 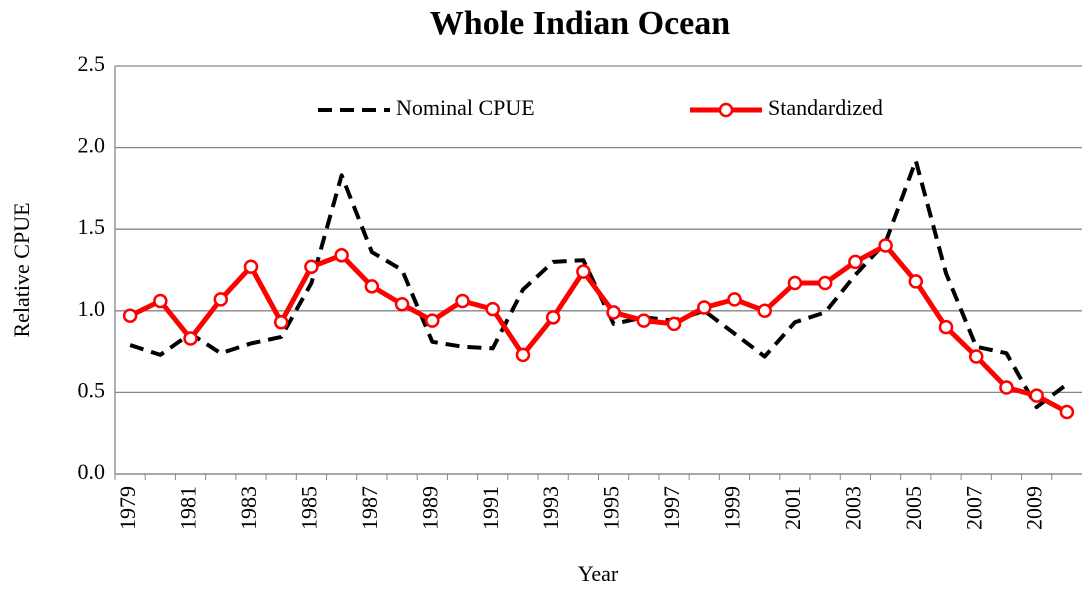 I want to click on x-axis-label: Year, so click(x=598, y=573).